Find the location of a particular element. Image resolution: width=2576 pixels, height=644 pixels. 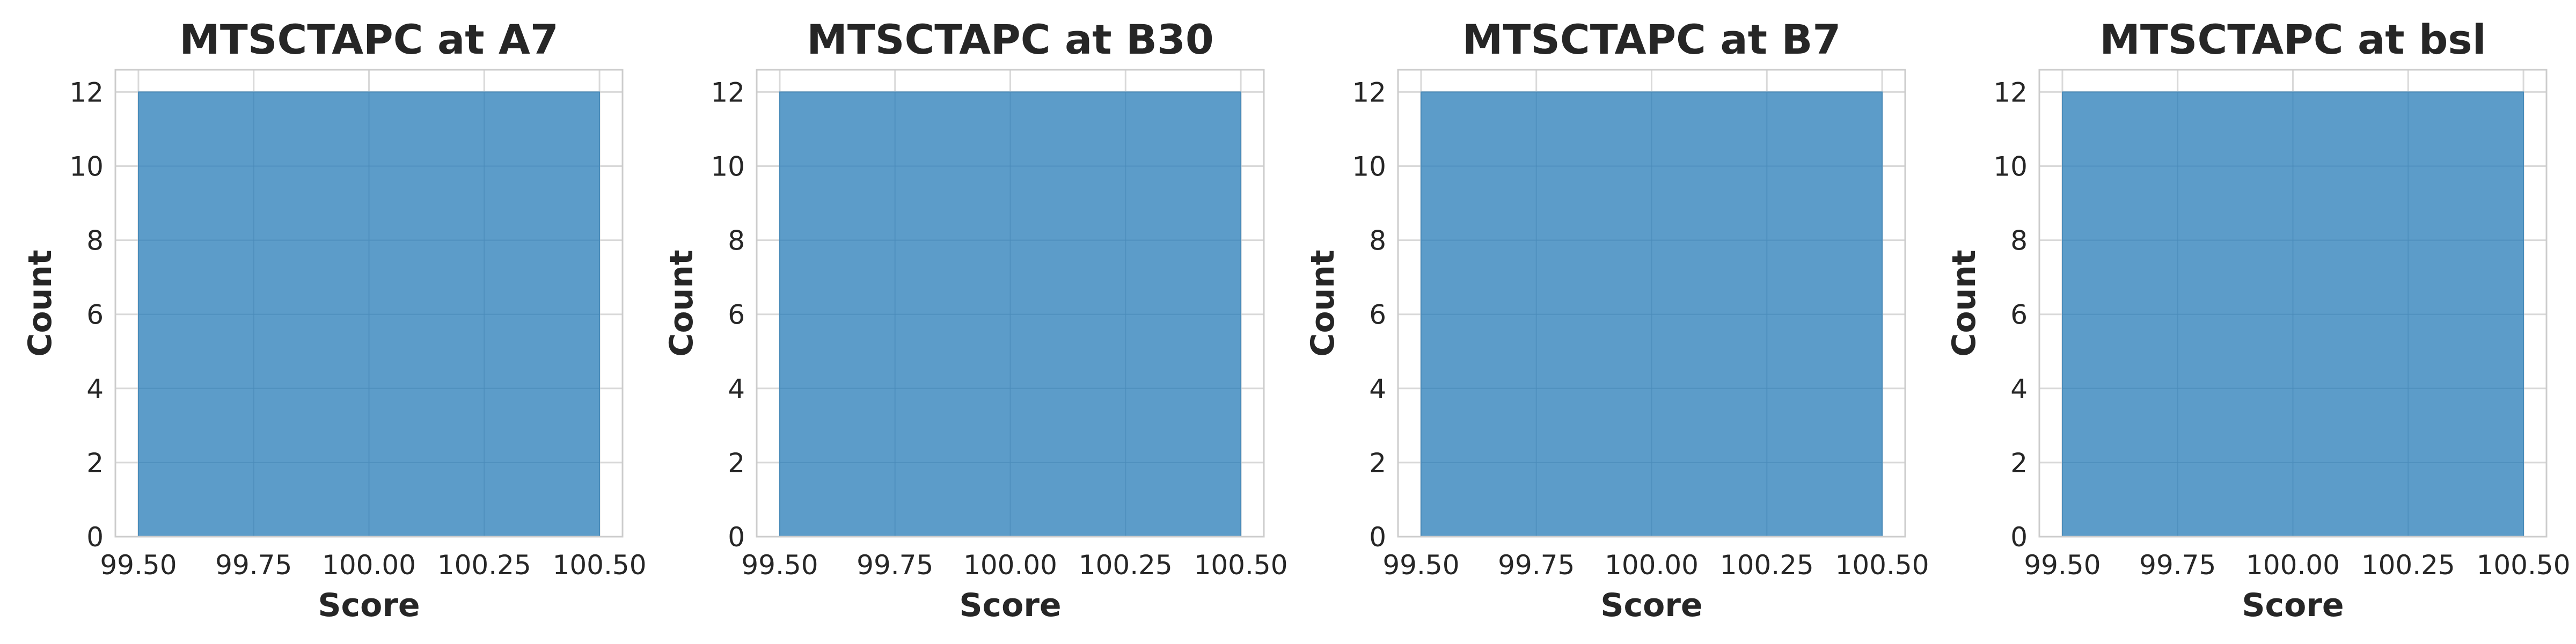

chart-title: MTSCTAPC at bsl is located at coordinates (2292, 39).